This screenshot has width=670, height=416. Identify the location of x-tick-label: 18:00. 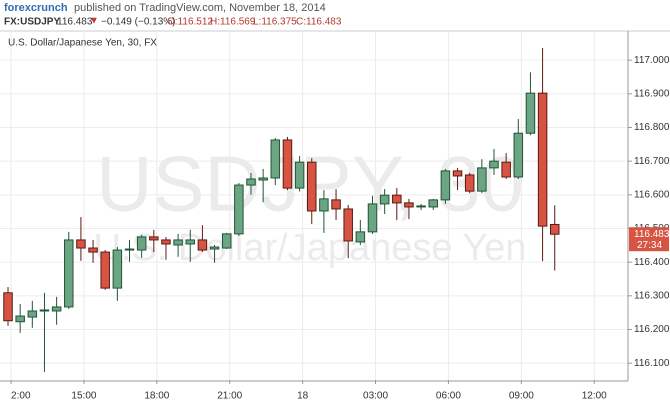
(156, 396).